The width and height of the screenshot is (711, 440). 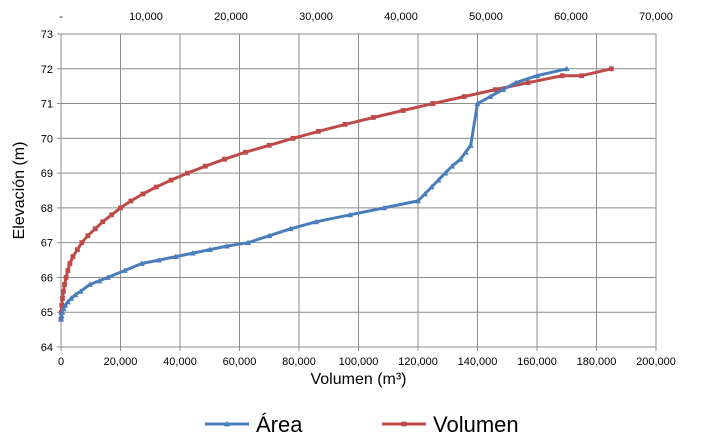 What do you see at coordinates (279, 424) in the screenshot?
I see `legend-label: Área` at bounding box center [279, 424].